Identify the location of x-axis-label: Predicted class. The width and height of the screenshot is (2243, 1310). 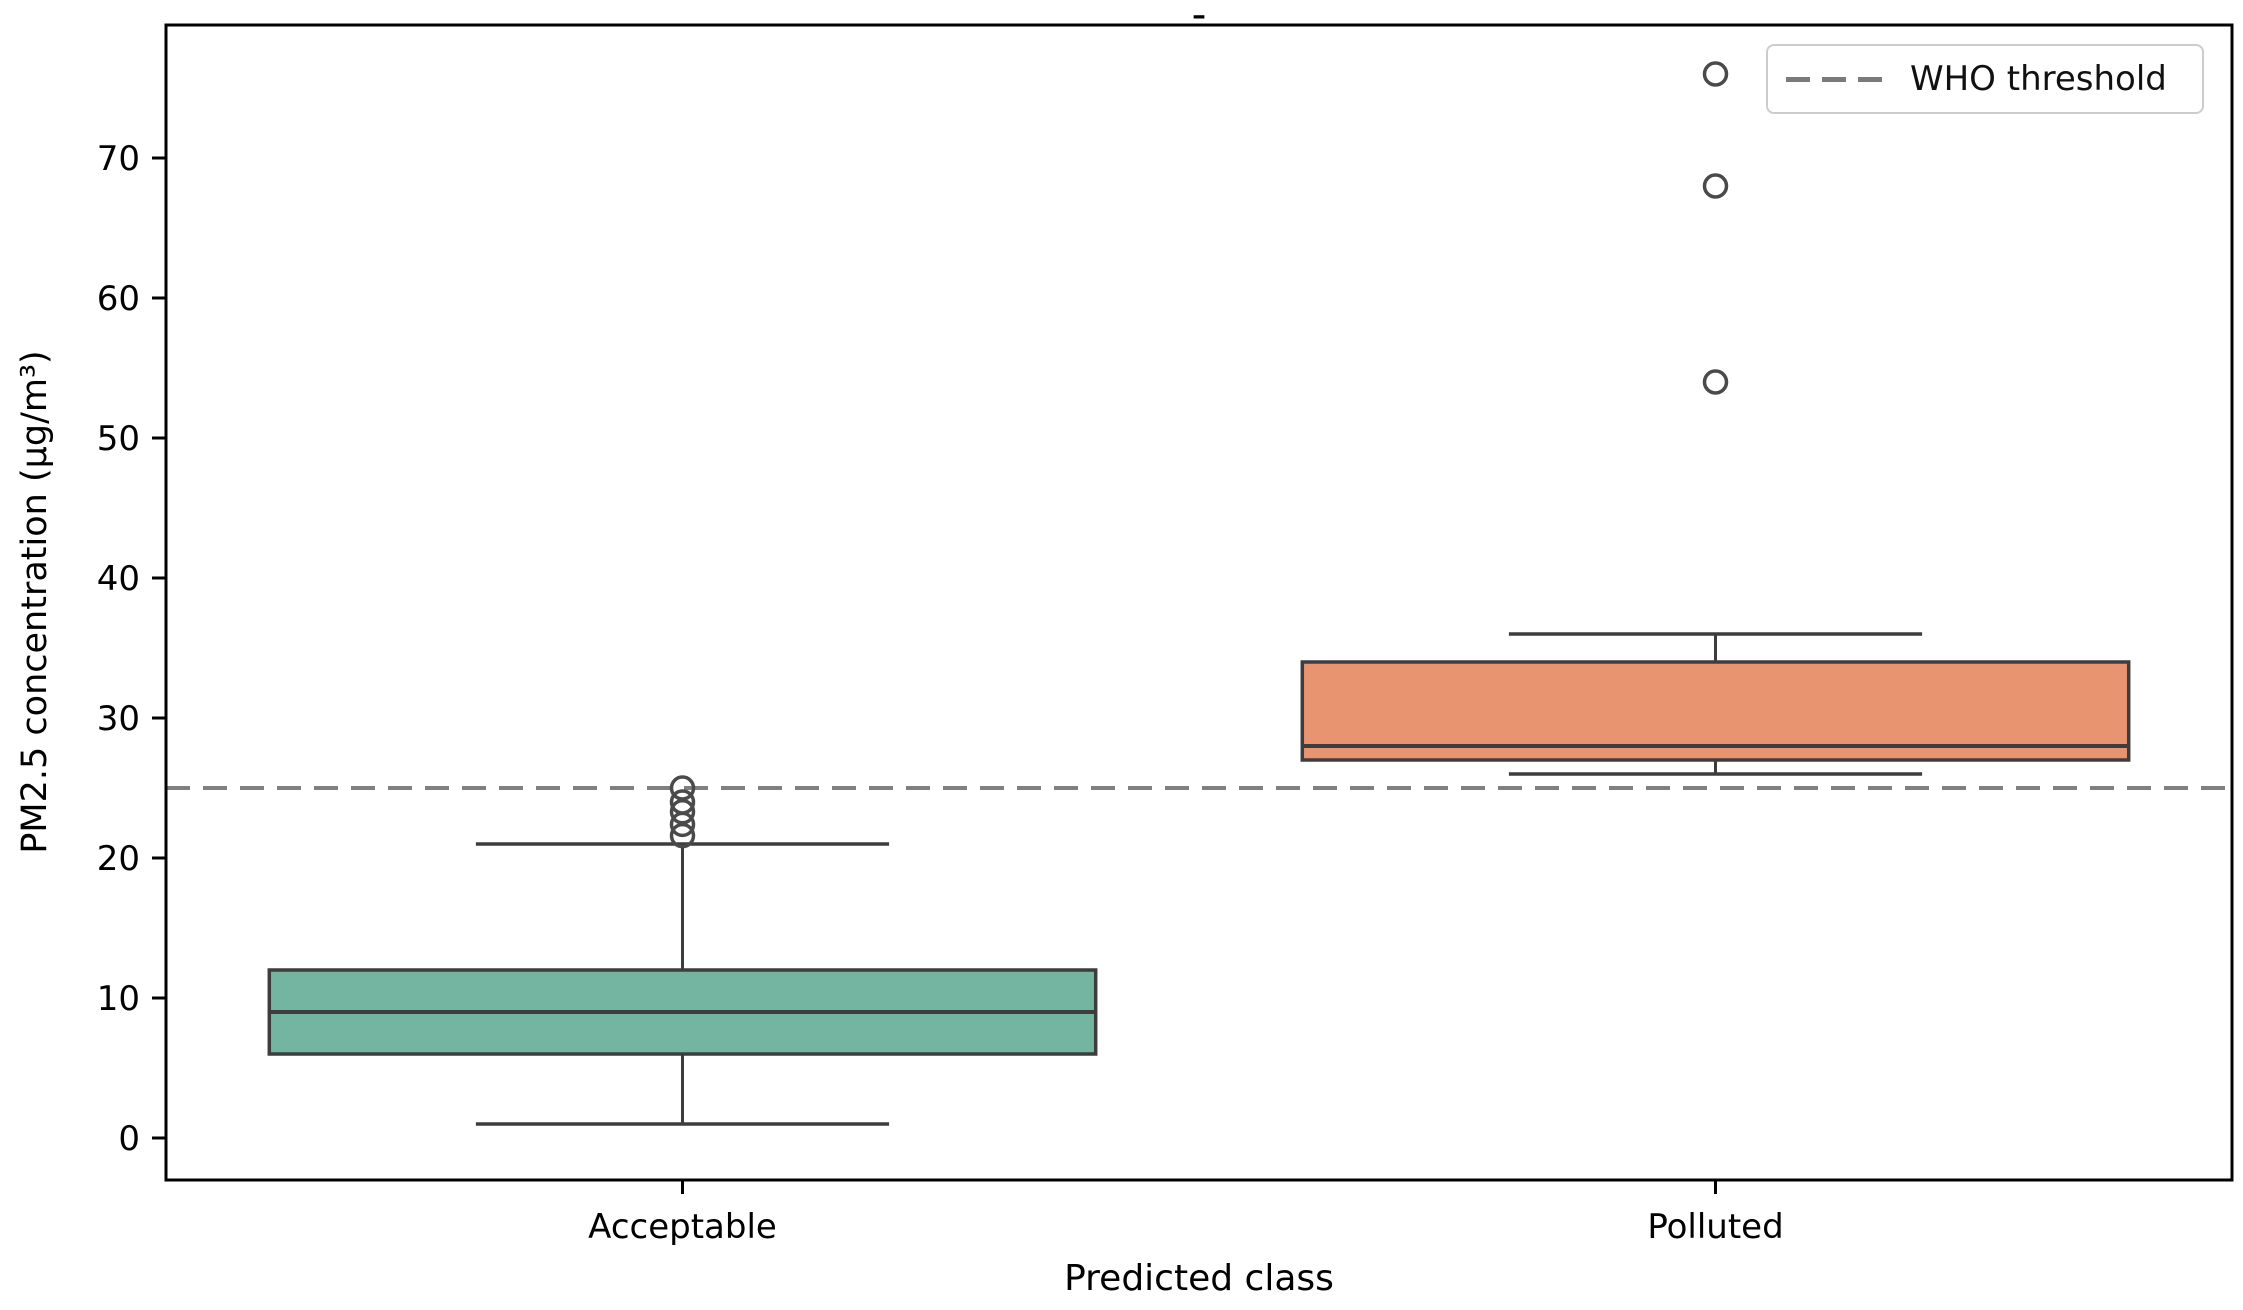
(1199, 1278).